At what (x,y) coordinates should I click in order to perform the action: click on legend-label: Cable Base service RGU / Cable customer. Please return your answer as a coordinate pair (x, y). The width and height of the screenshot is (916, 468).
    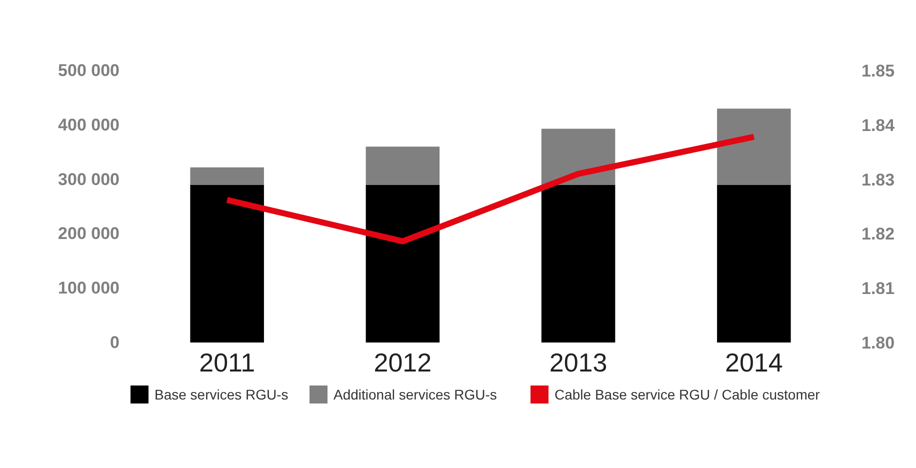
    Looking at the image, I should click on (687, 394).